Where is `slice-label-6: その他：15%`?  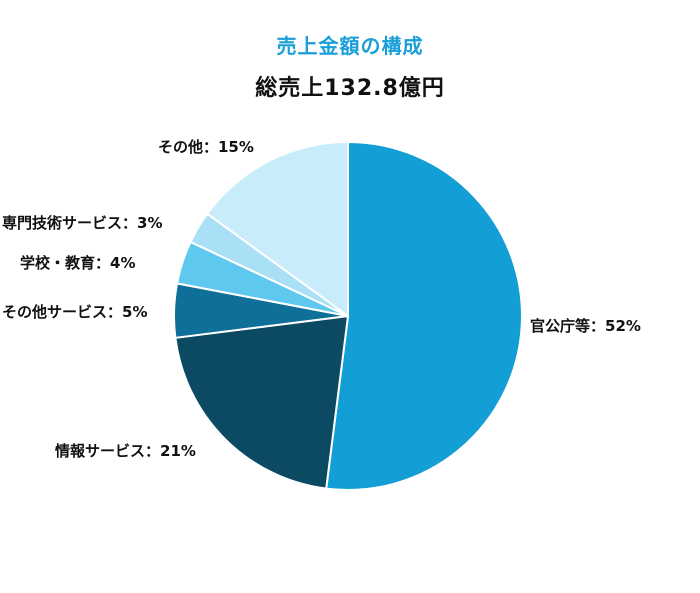 slice-label-6: その他：15% is located at coordinates (206, 147).